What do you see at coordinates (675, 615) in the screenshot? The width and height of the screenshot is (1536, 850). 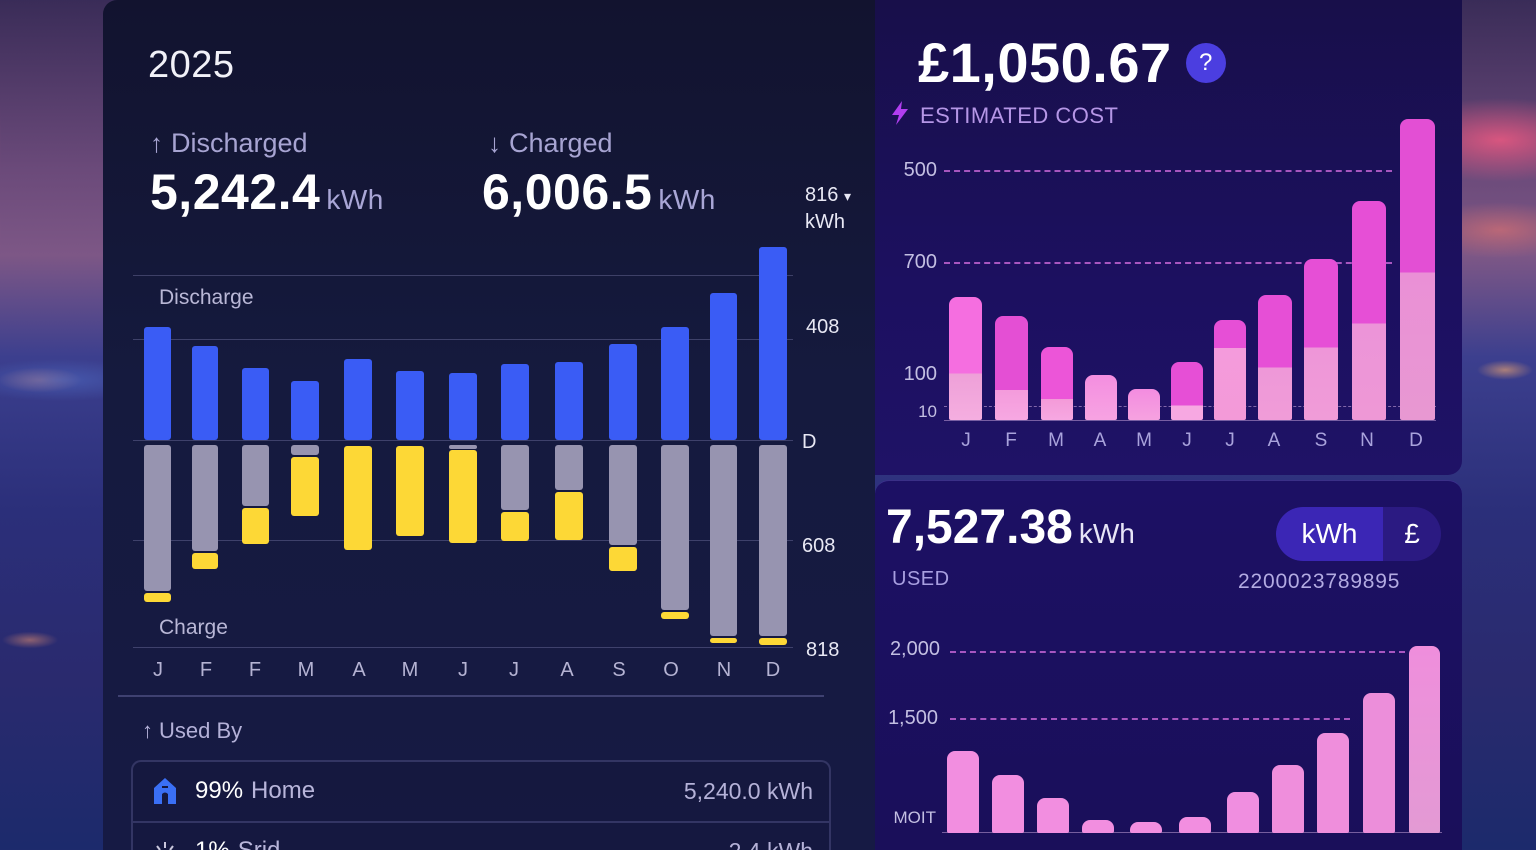 I see `bar-charge-solar-oct` at bounding box center [675, 615].